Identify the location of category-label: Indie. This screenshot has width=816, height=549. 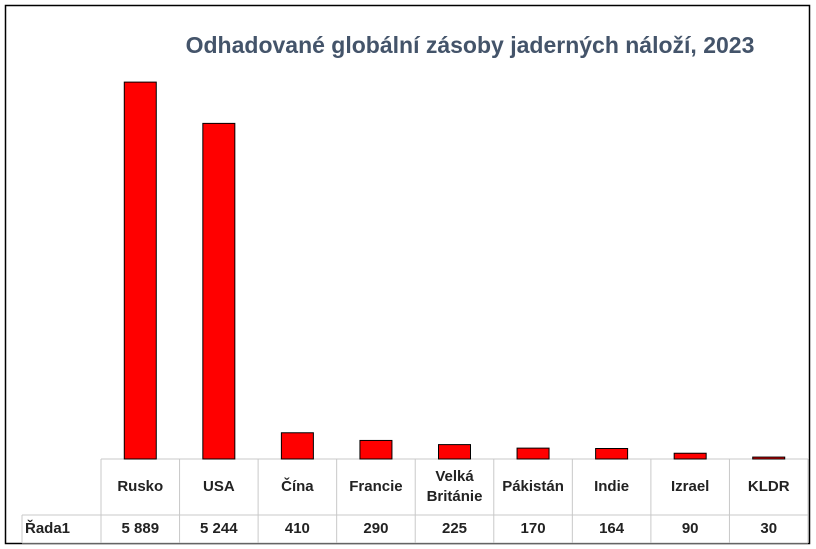
(611, 486).